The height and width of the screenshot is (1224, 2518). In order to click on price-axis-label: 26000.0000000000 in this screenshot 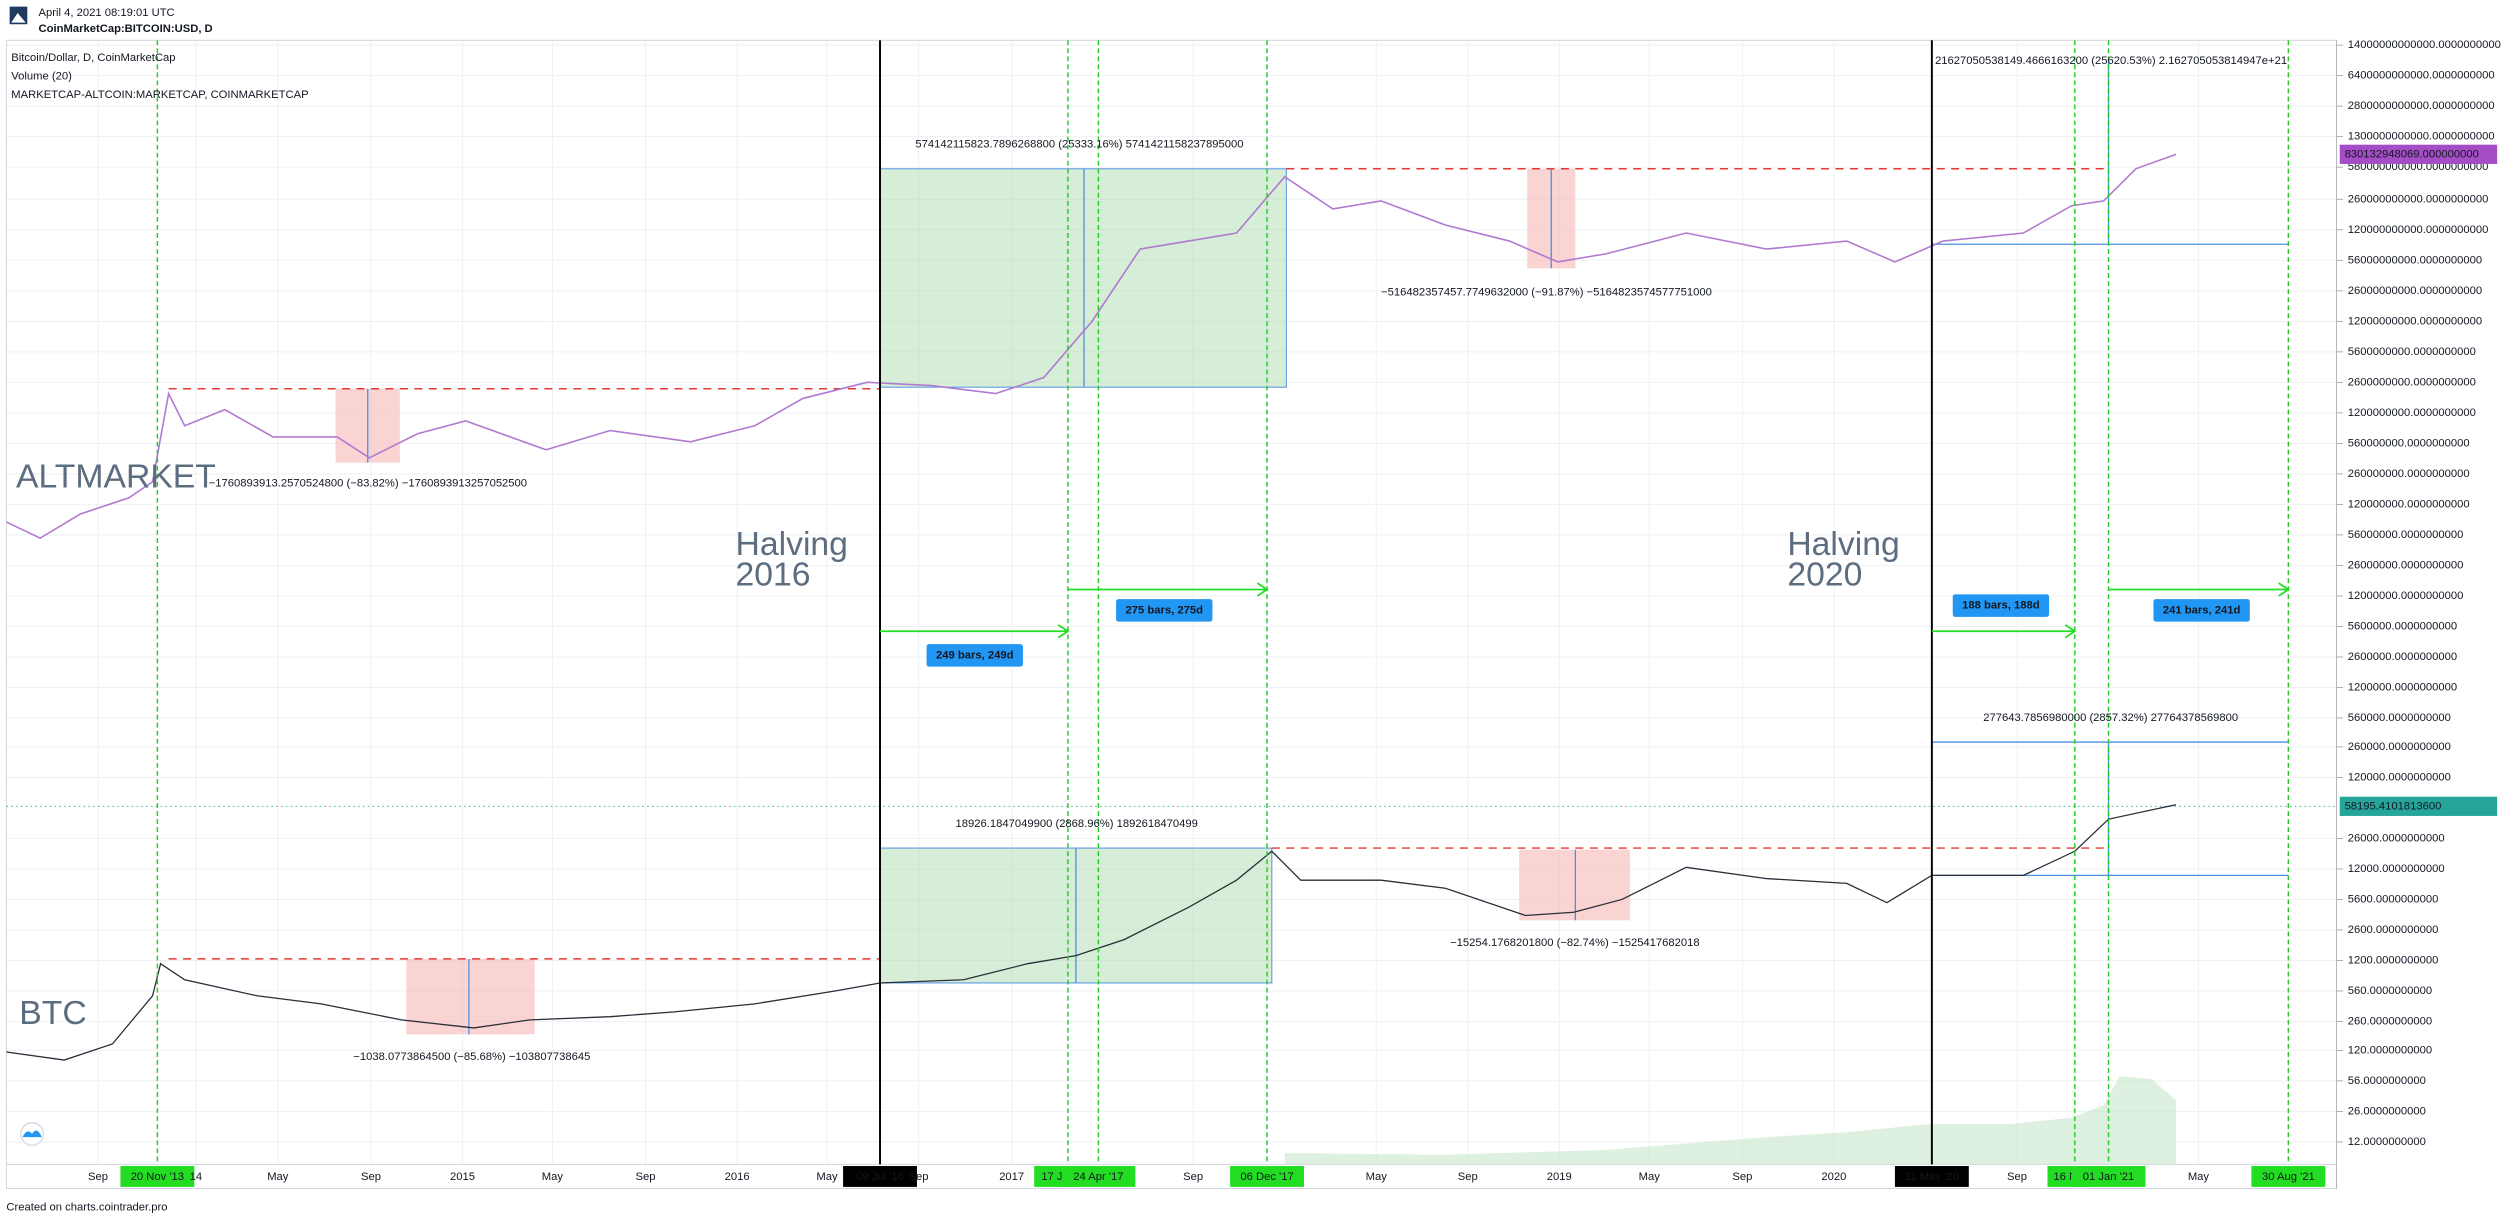, I will do `click(2396, 838)`.